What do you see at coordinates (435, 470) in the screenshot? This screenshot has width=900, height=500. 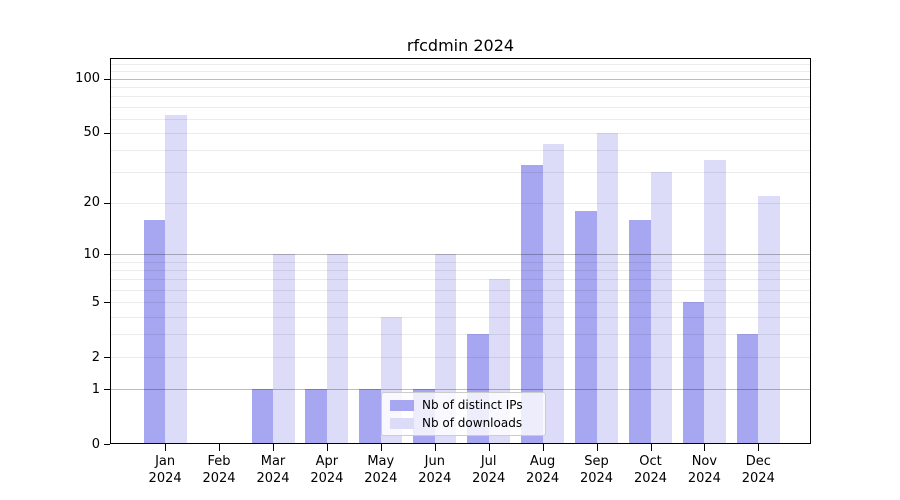 I see `x-tick-label-5: Jun 2024` at bounding box center [435, 470].